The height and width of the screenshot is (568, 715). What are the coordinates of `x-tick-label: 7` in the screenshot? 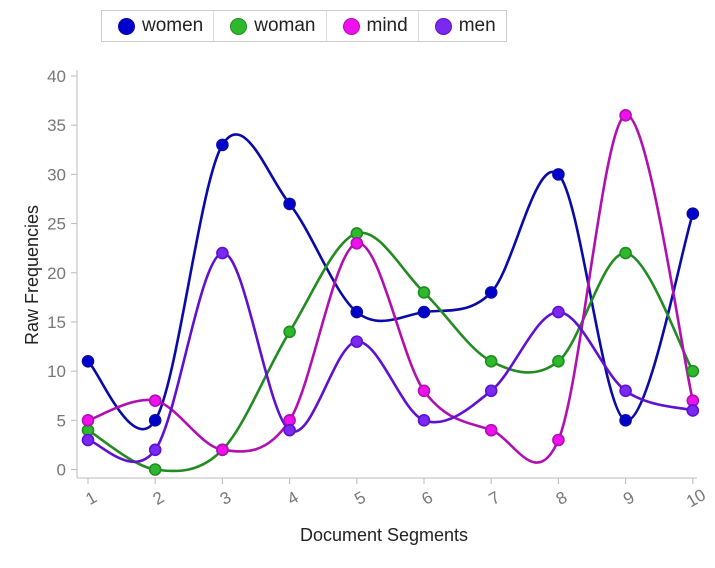 It's located at (495, 498).